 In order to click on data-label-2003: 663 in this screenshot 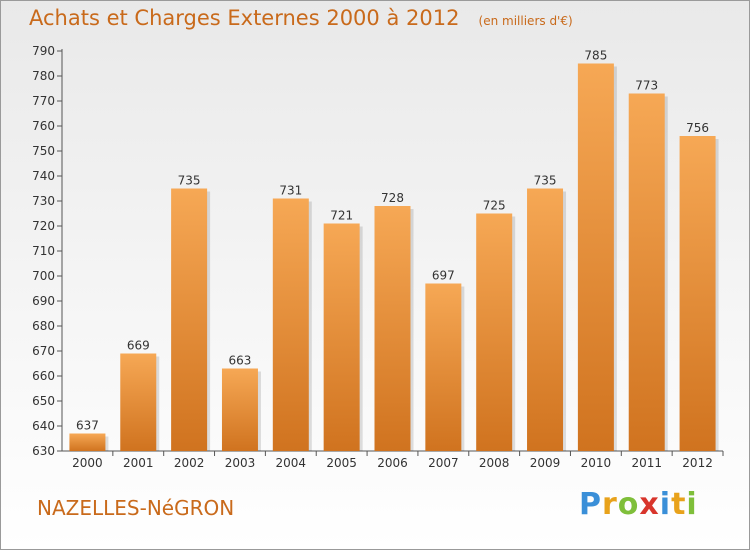, I will do `click(240, 361)`.